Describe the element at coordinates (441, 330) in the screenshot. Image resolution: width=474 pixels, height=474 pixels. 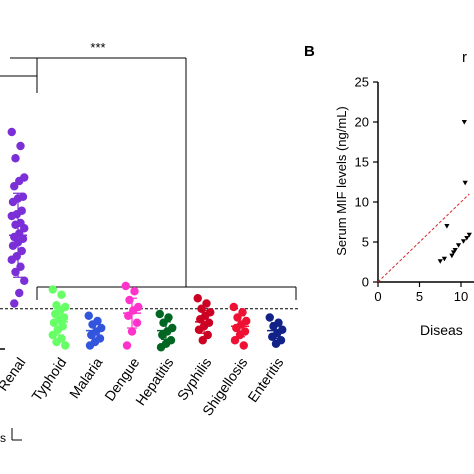
I see `panel-b-x-axis-label: Diseas` at that location.